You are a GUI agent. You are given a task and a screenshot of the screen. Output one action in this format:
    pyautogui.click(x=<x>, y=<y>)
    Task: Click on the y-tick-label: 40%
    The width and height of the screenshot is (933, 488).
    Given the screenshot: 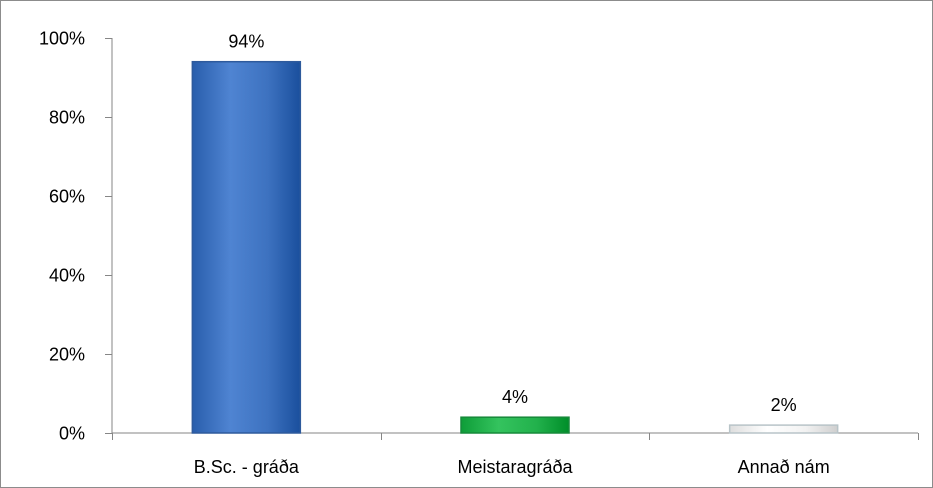 What is the action you would take?
    pyautogui.click(x=67, y=276)
    